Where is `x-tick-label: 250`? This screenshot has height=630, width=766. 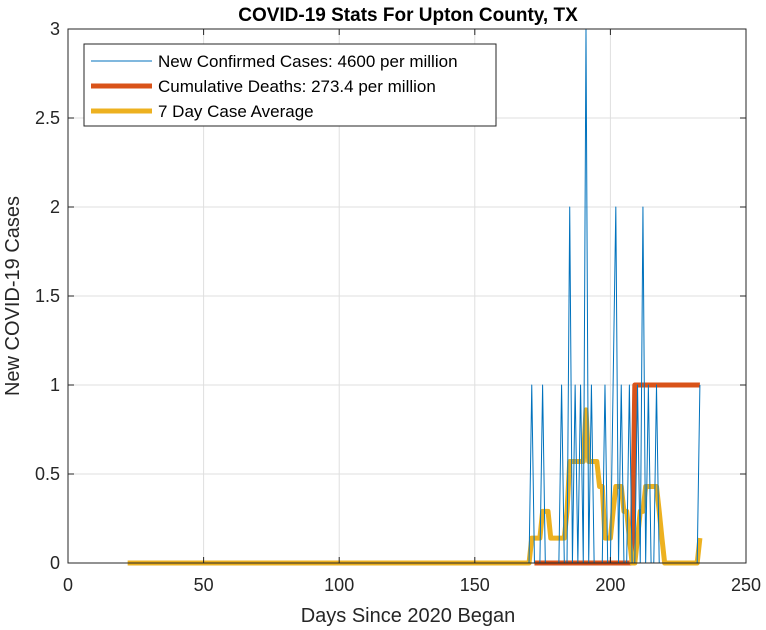 x-tick-label: 250 is located at coordinates (746, 585).